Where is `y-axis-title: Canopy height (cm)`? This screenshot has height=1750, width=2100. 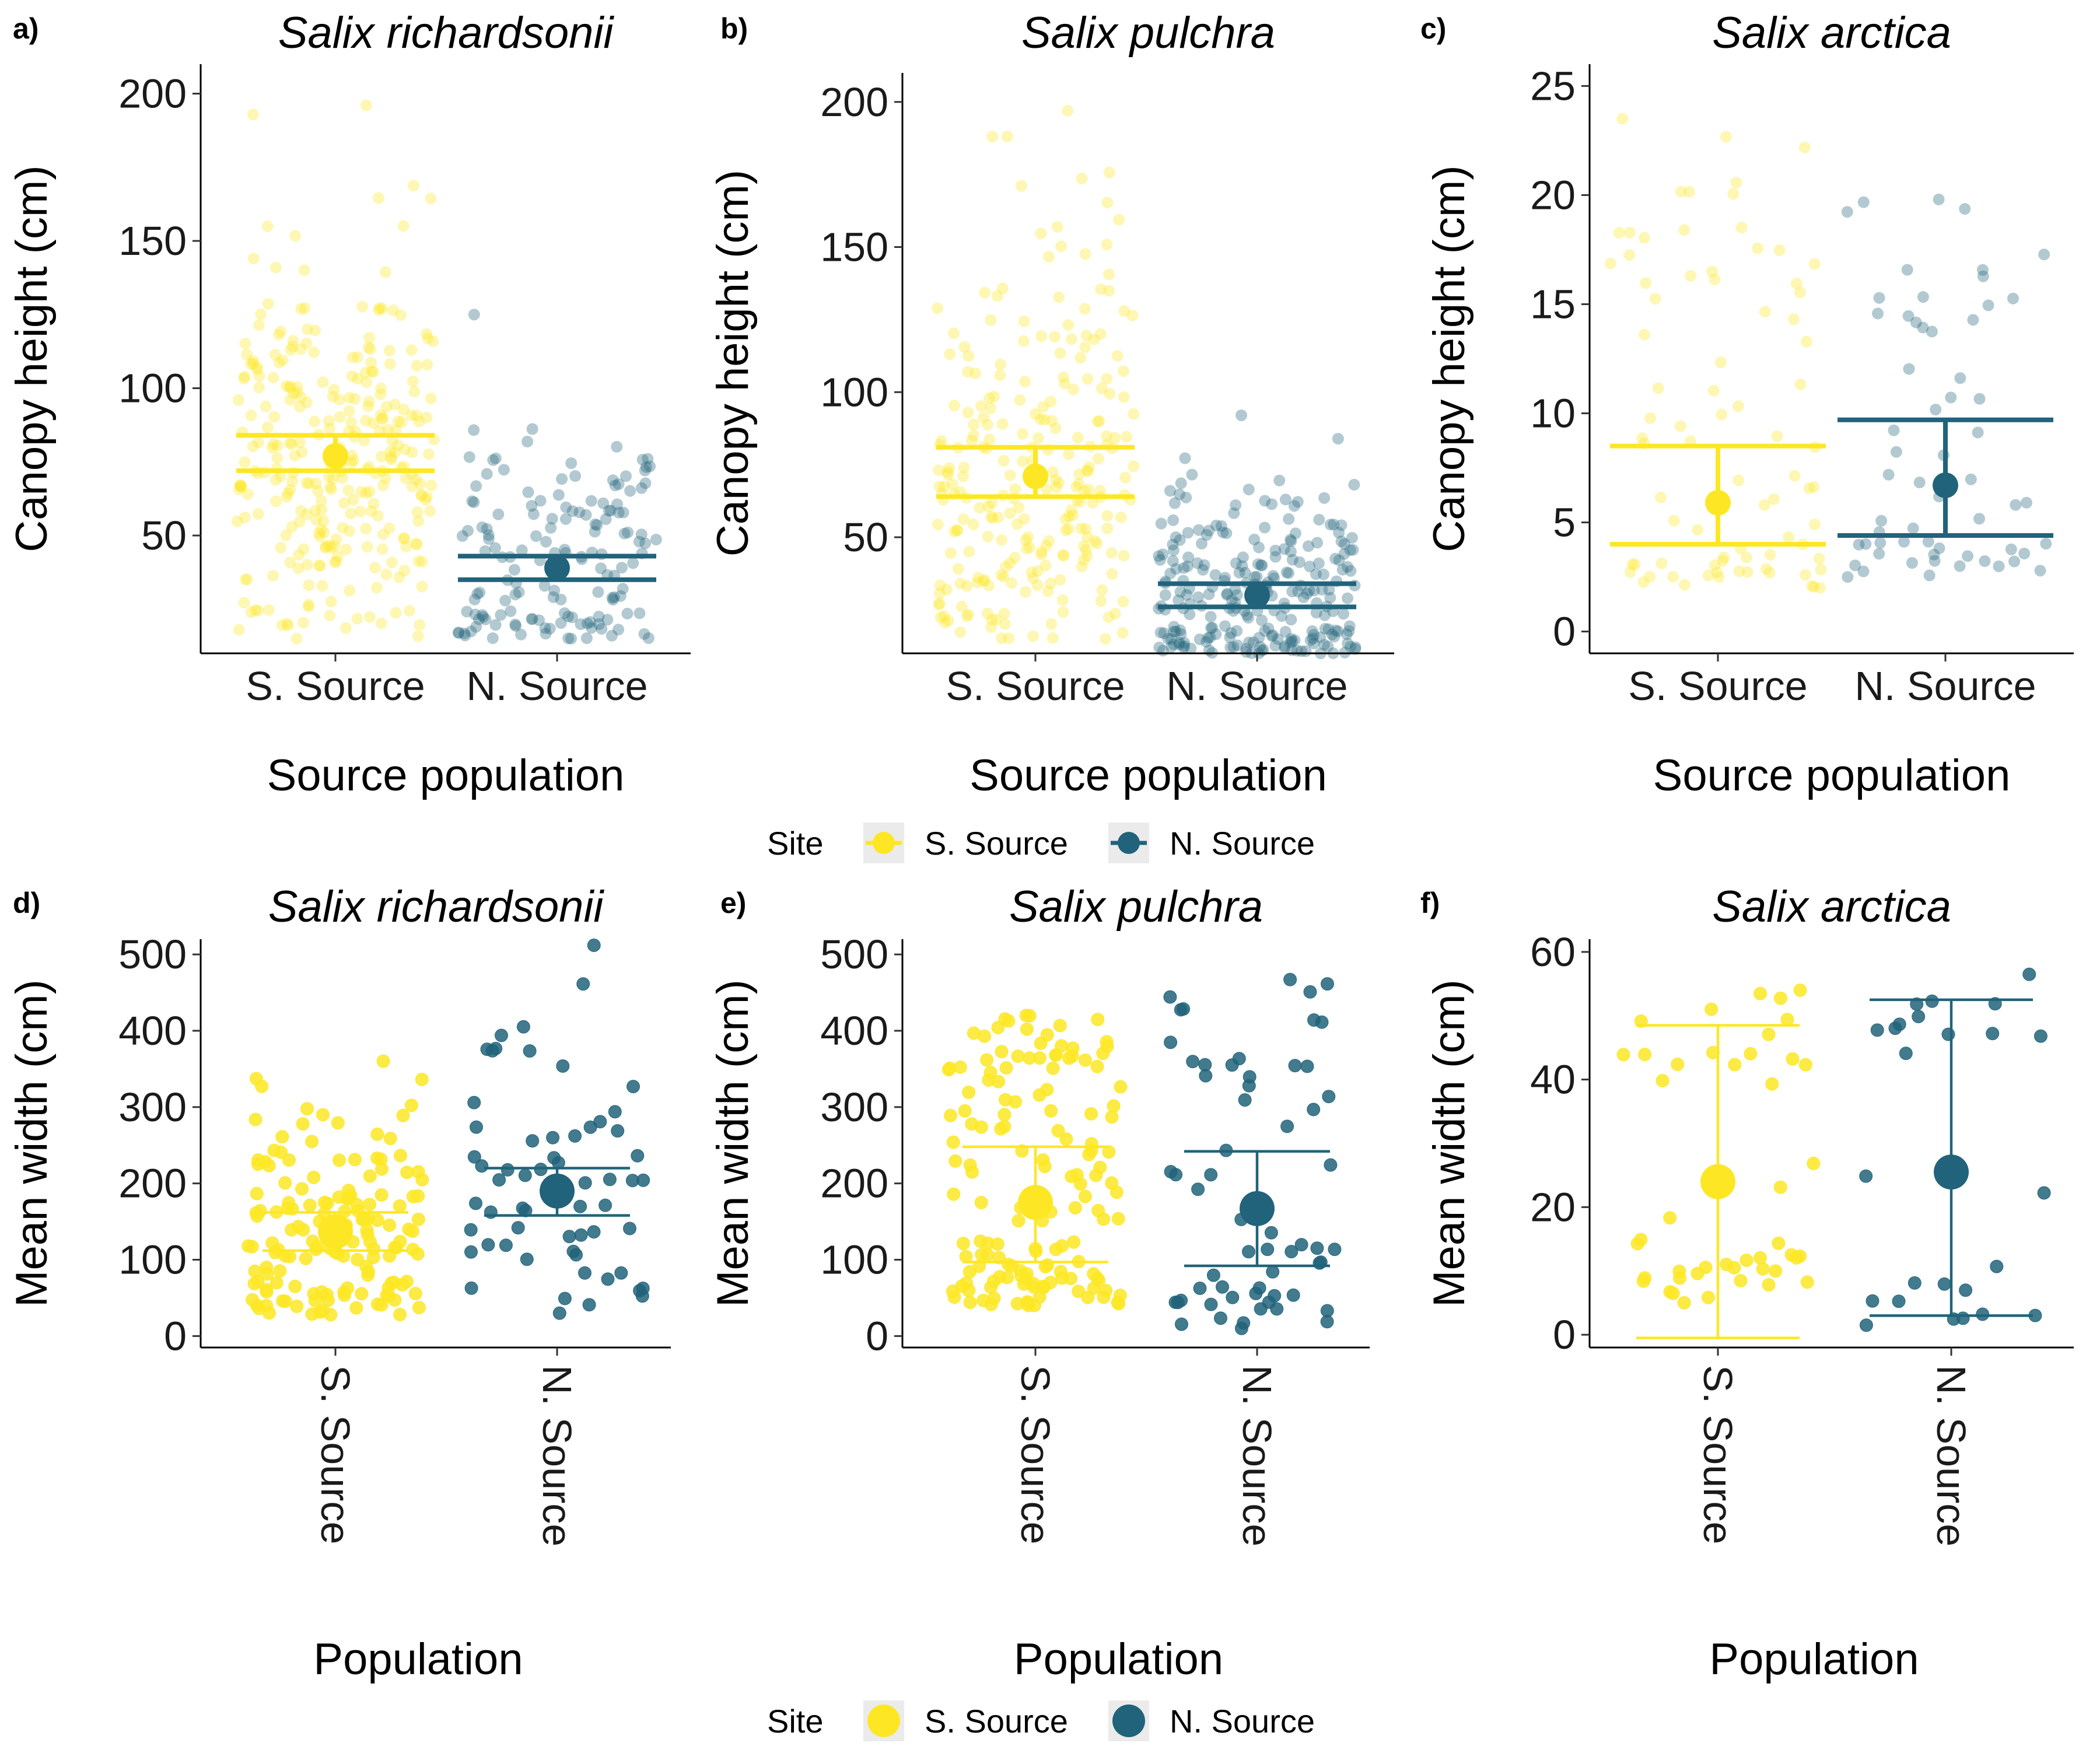
y-axis-title: Canopy height (cm) is located at coordinates (733, 363).